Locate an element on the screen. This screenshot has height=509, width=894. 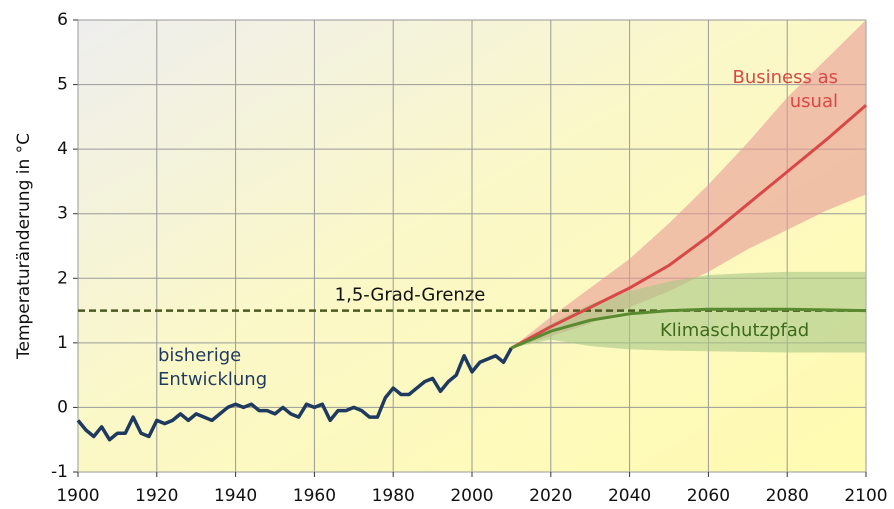
x-tick-label: 2020 is located at coordinates (550, 496).